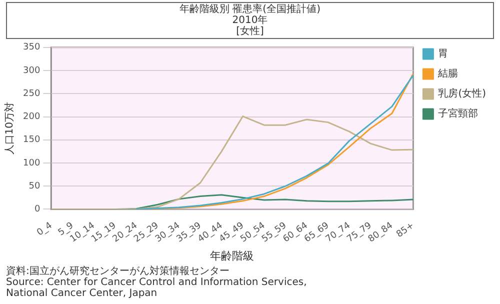 Image resolution: width=500 pixels, height=304 pixels. I want to click on chart-subtitle: 2010年 [女性], so click(250, 26).